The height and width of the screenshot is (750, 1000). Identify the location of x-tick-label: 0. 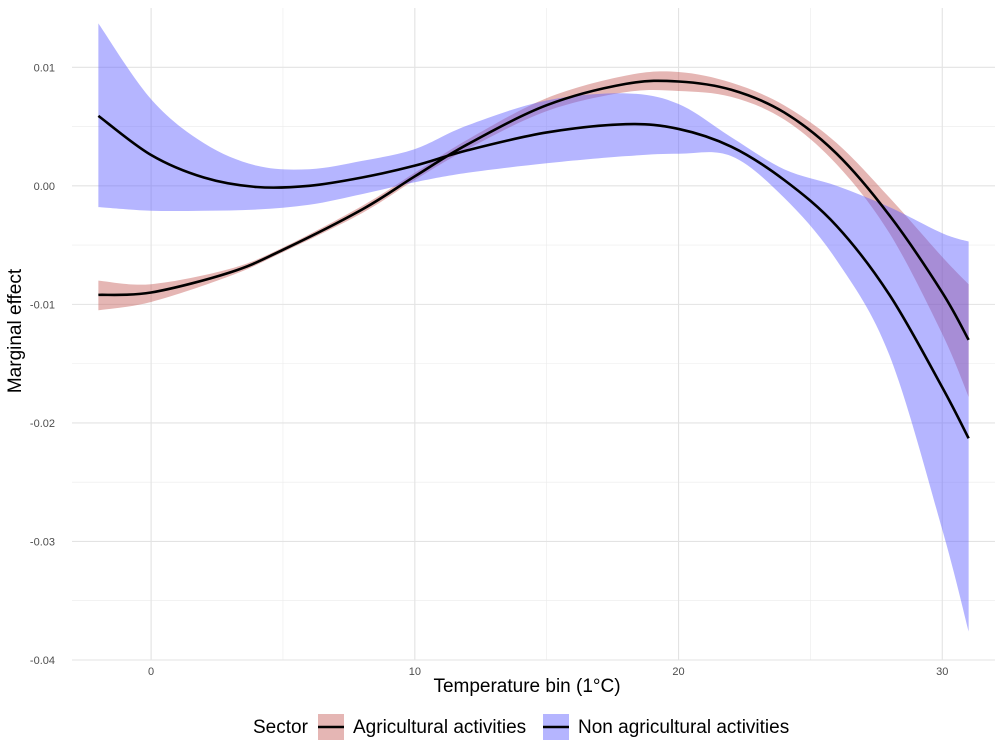
(151, 672).